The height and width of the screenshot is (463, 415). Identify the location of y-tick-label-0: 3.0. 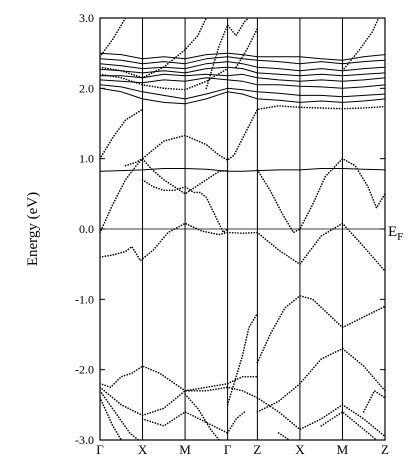
(86, 18).